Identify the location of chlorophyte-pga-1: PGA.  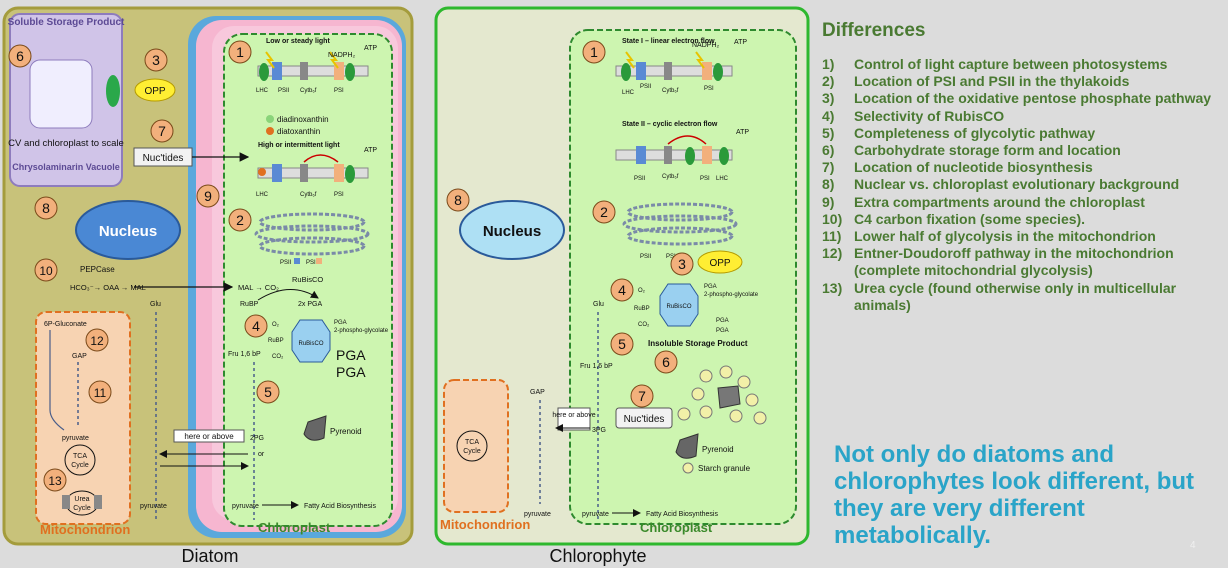
(710, 287).